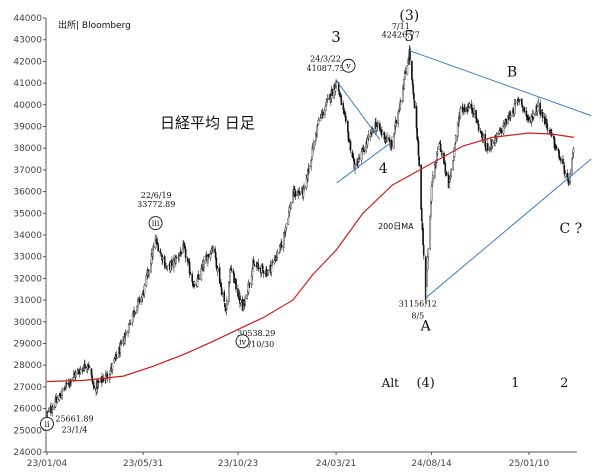 Image resolution: width=605 pixels, height=476 pixels. I want to click on y-tick-label: 35000, so click(27, 214).